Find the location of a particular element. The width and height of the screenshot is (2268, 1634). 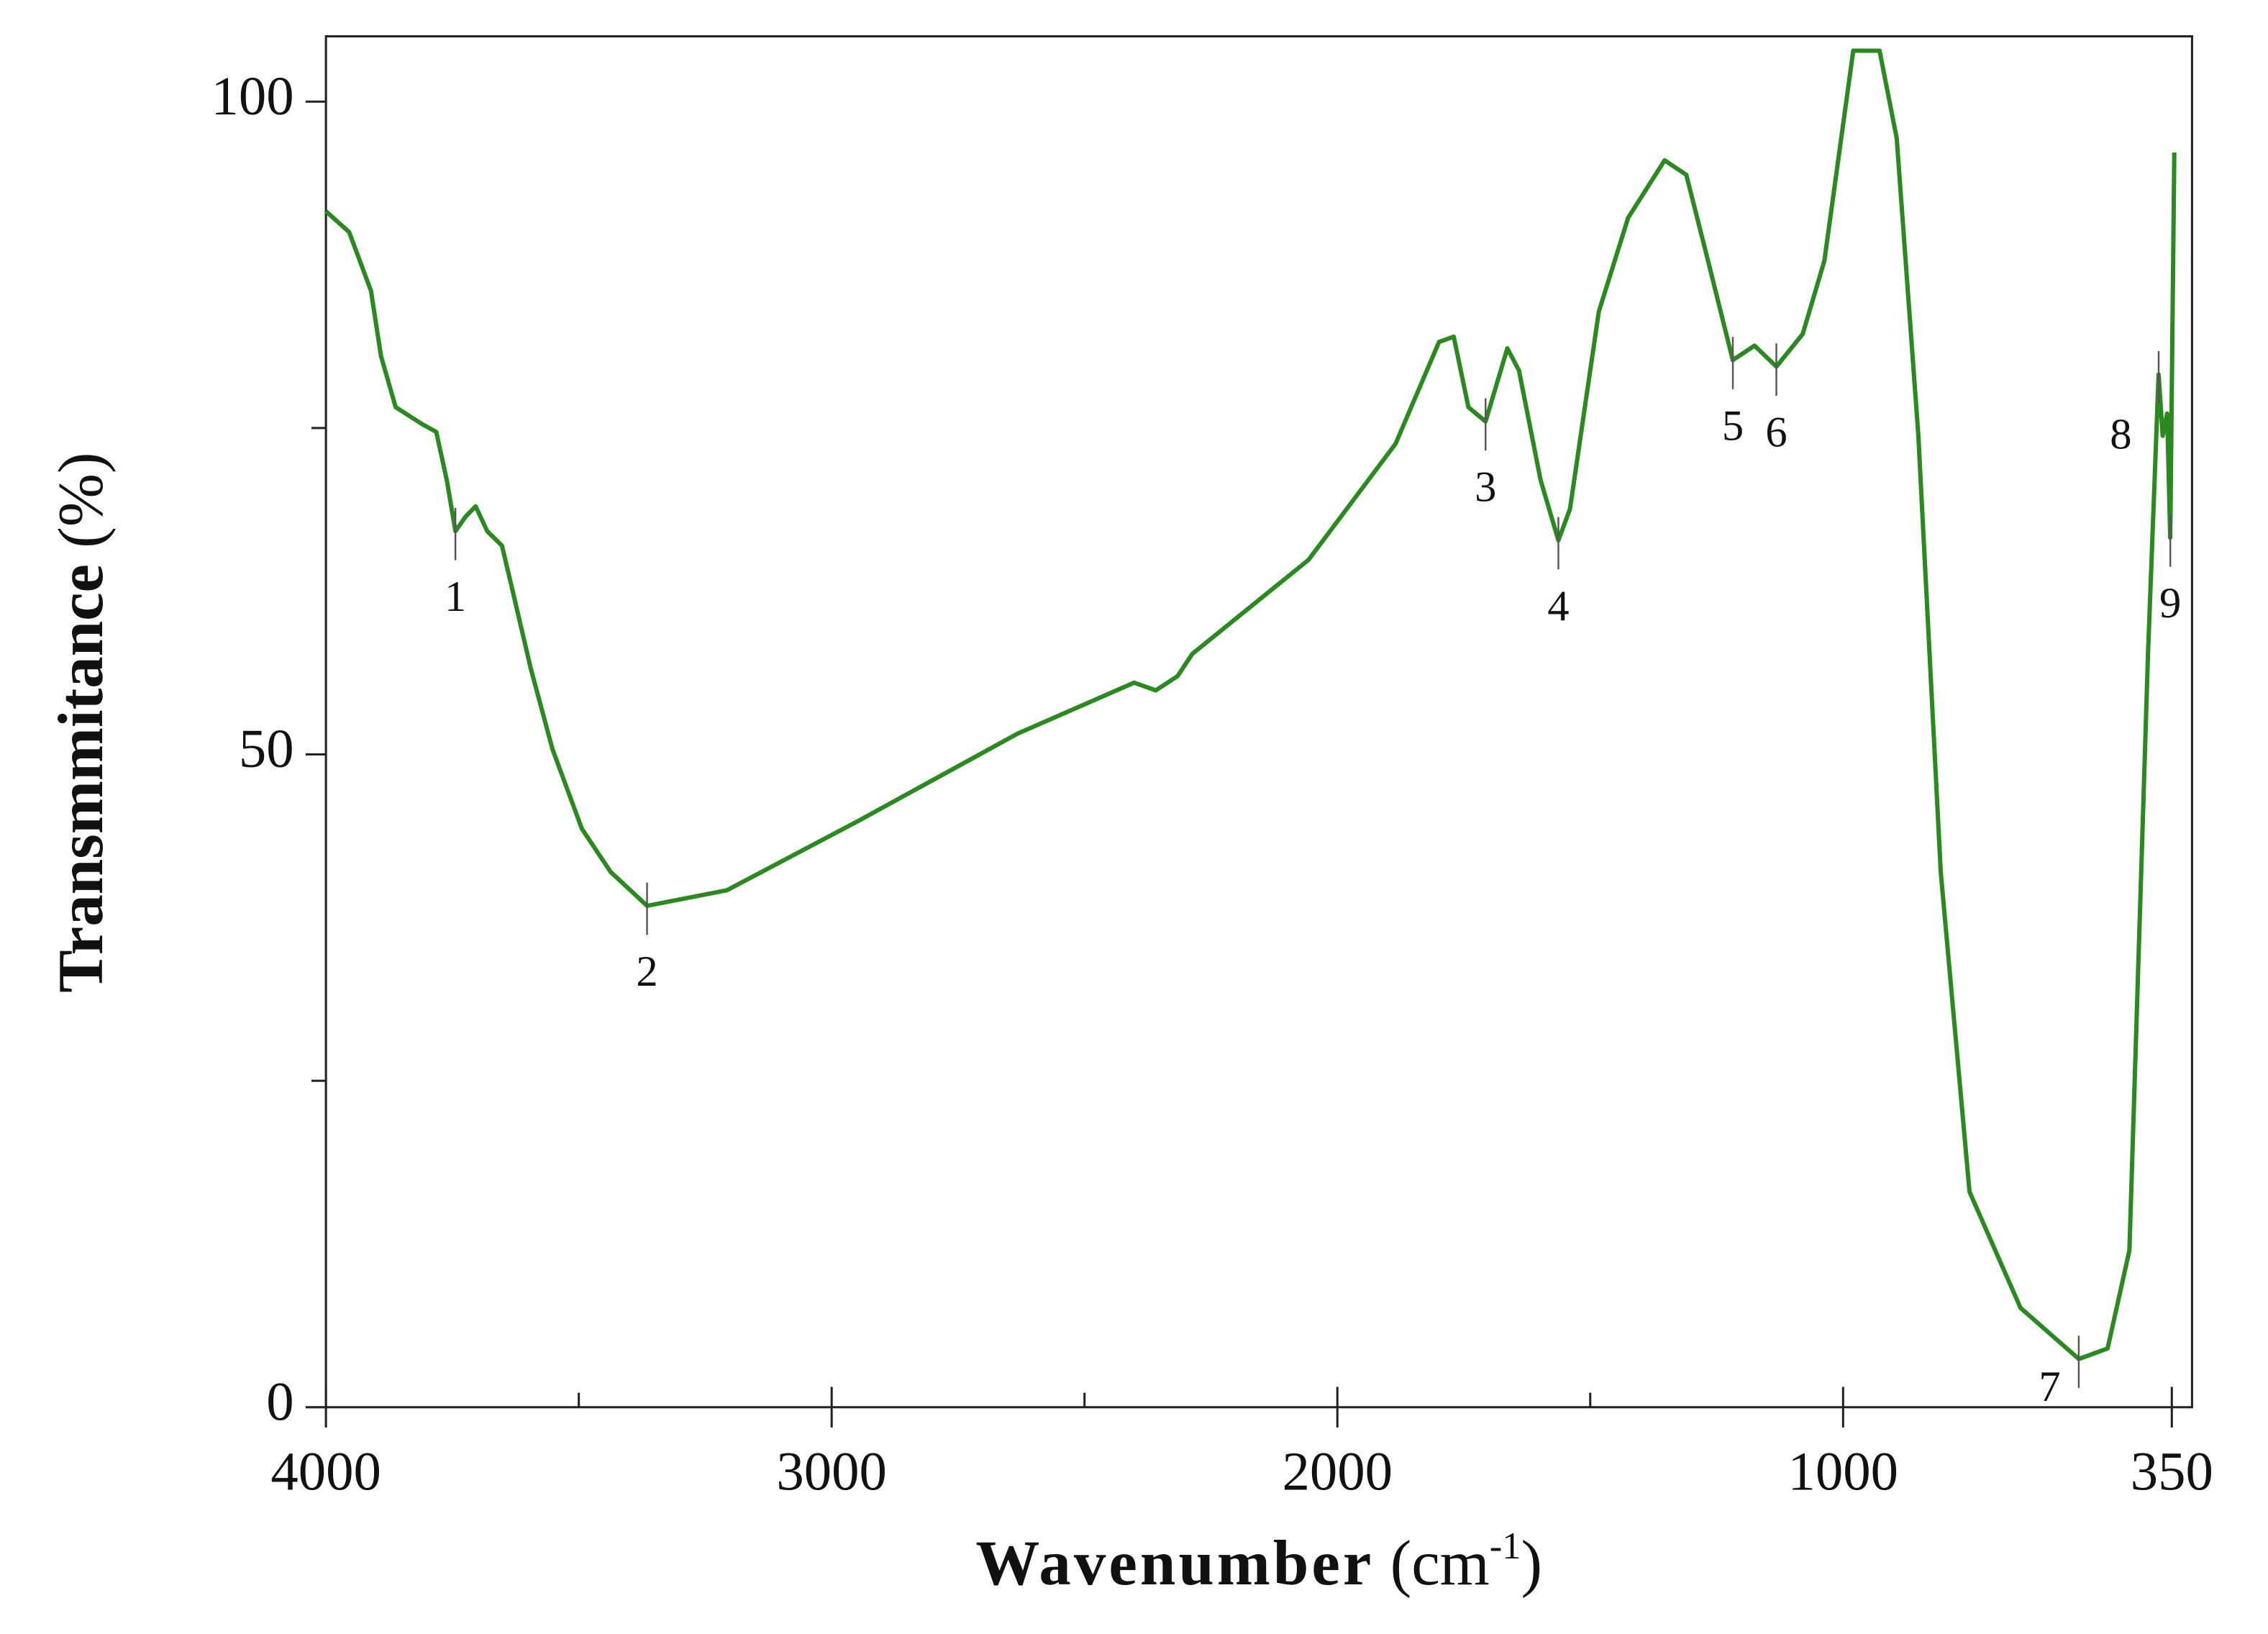

peak-label: 8 is located at coordinates (2120, 434).